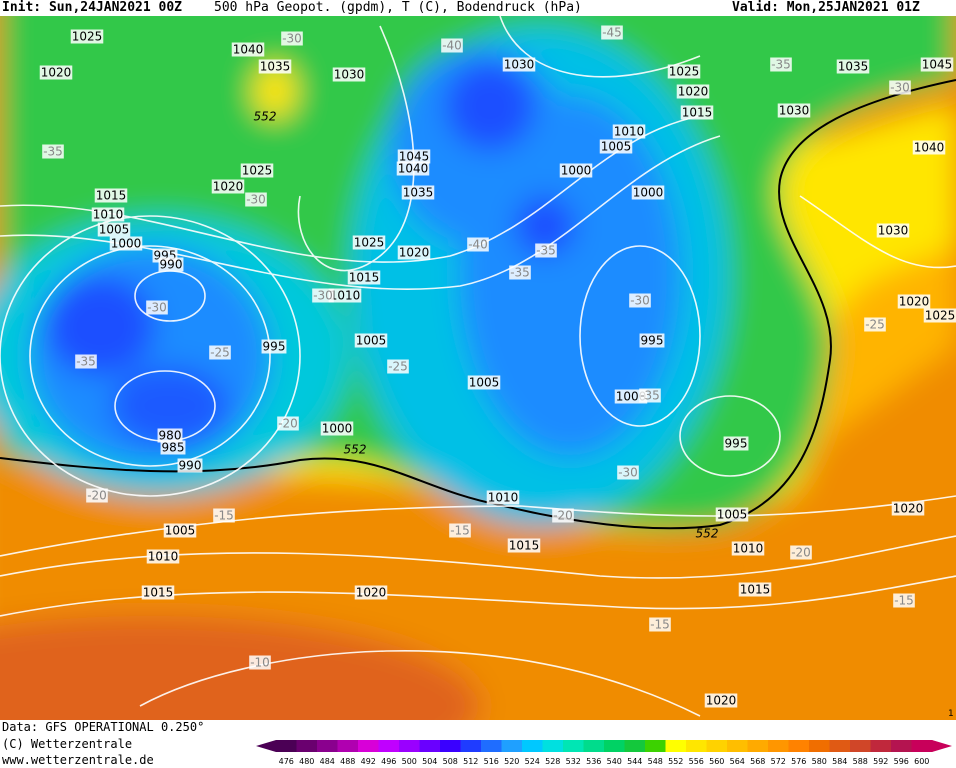  Describe the element at coordinates (286, 761) in the screenshot. I see `colorbar-label: 476` at that location.